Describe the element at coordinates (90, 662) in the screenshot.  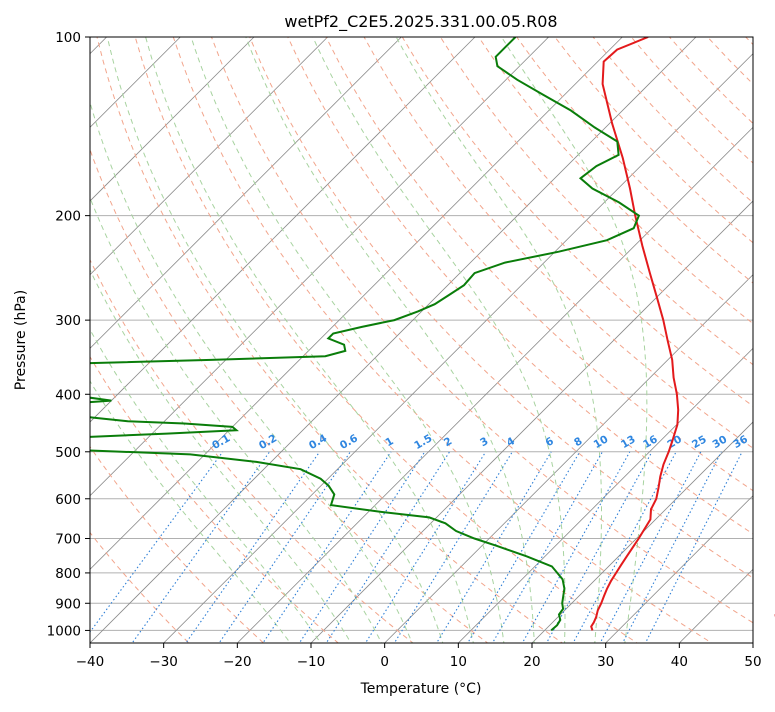
I see `x-tick-label: −40` at that location.